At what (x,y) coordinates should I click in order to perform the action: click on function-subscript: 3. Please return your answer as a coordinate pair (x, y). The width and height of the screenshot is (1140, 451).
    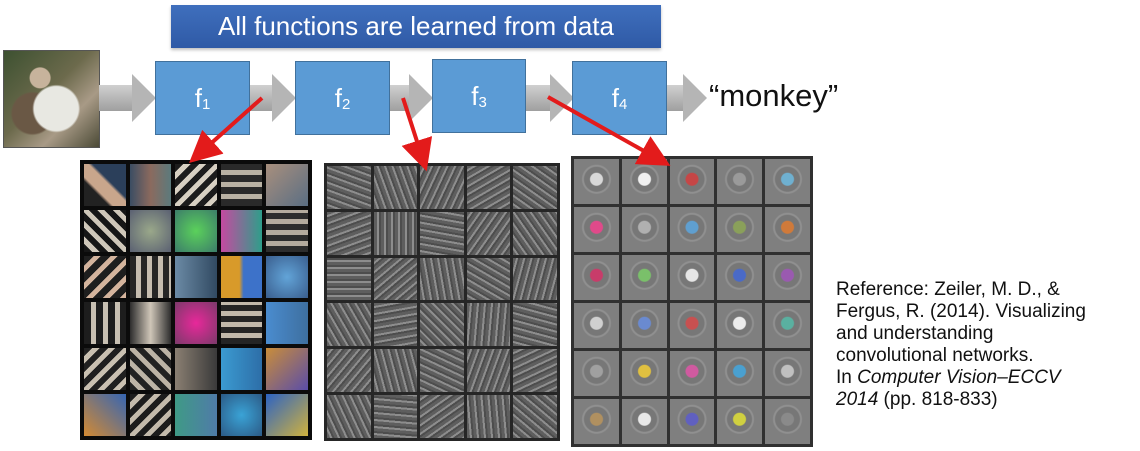
    Looking at the image, I should click on (482, 102).